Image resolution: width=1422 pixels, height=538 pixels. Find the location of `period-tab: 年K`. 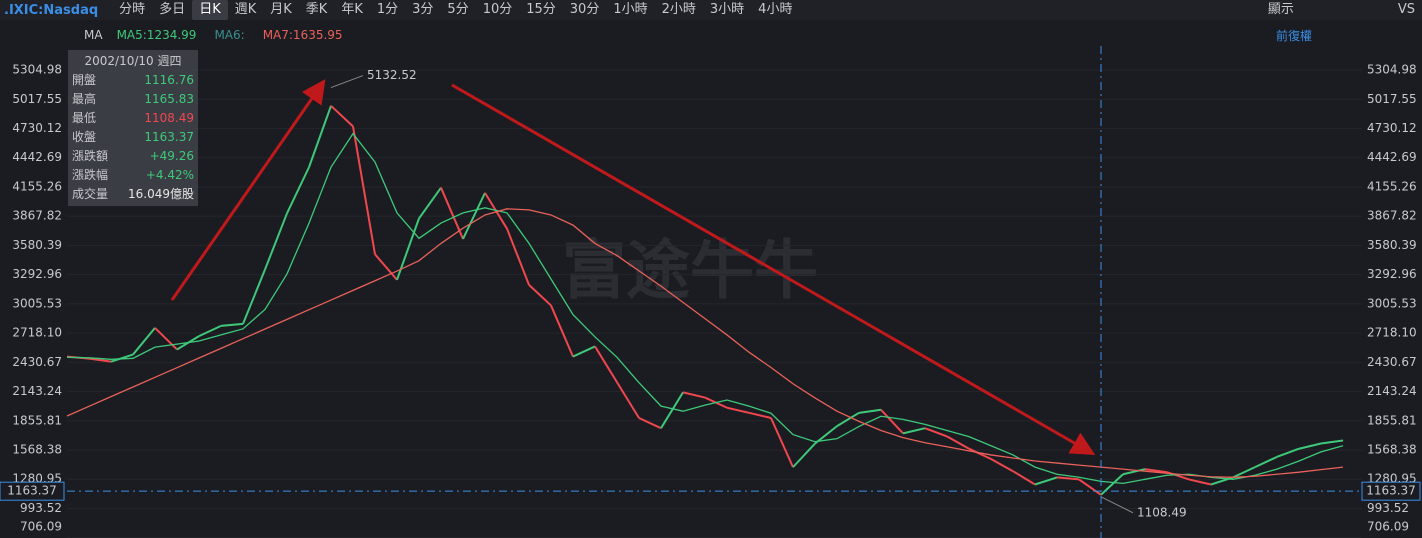

period-tab: 年K is located at coordinates (352, 9).